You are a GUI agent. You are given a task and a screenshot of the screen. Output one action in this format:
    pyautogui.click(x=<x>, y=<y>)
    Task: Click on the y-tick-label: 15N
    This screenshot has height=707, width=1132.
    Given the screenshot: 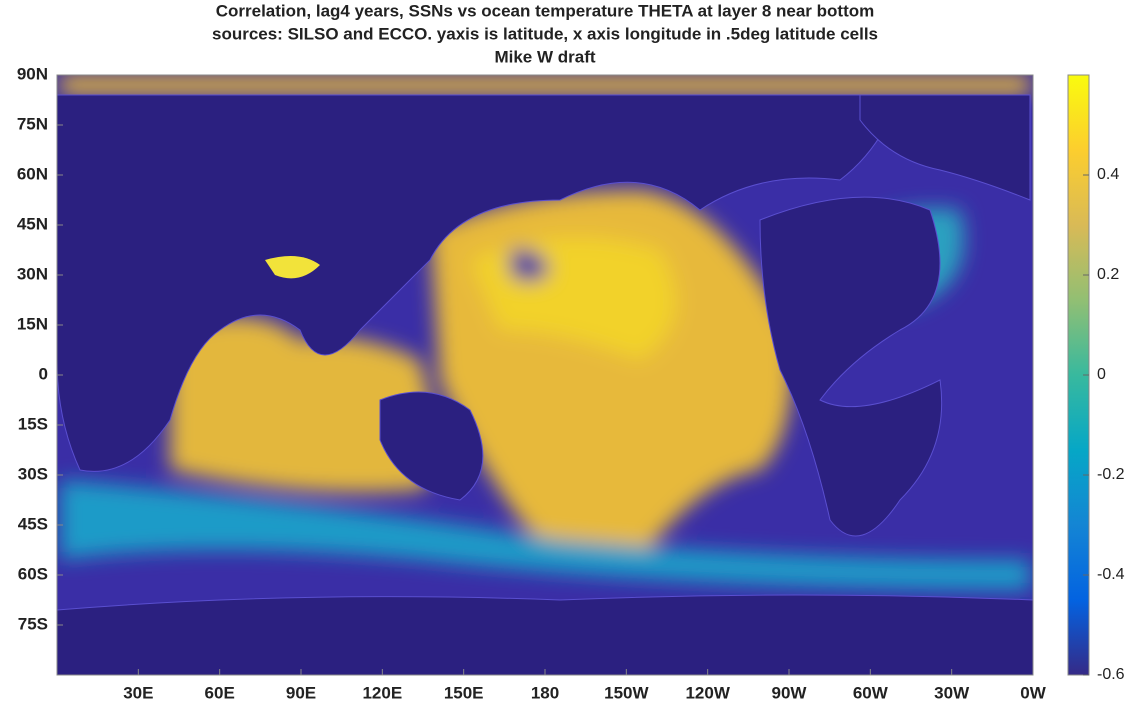 What is the action you would take?
    pyautogui.click(x=32, y=323)
    